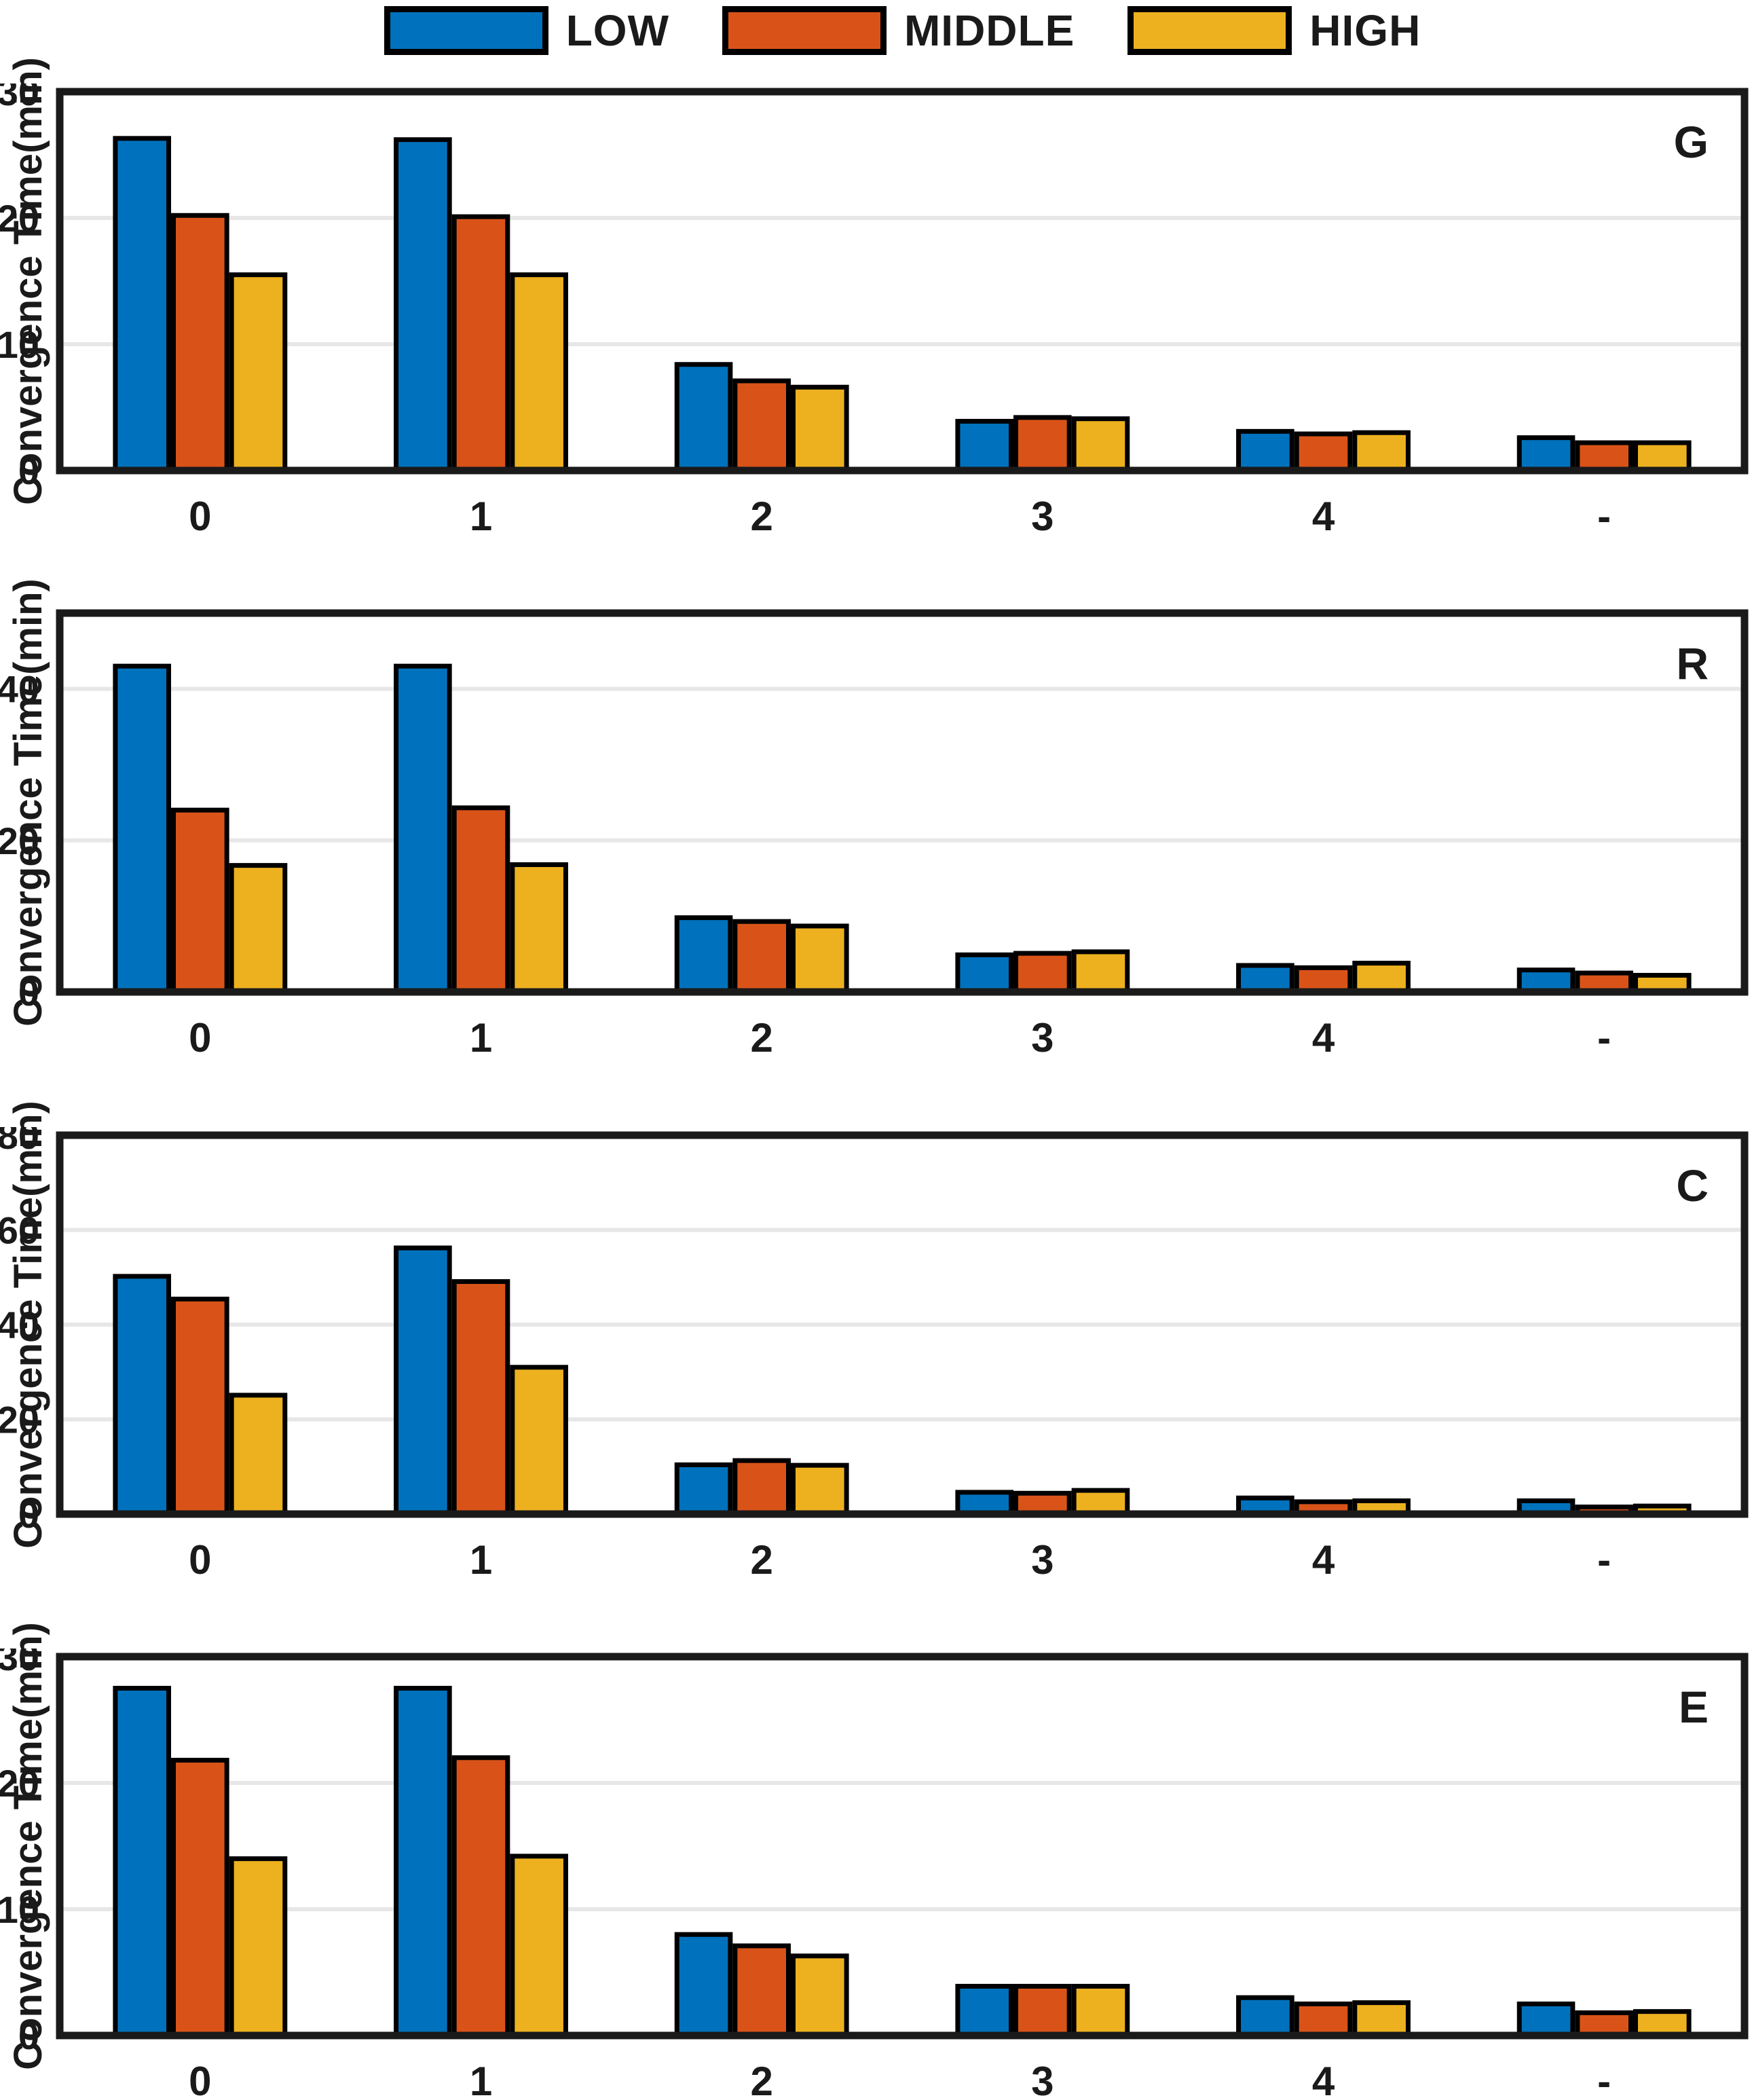  I want to click on y-tick-label-80: 80, so click(19, 1142).